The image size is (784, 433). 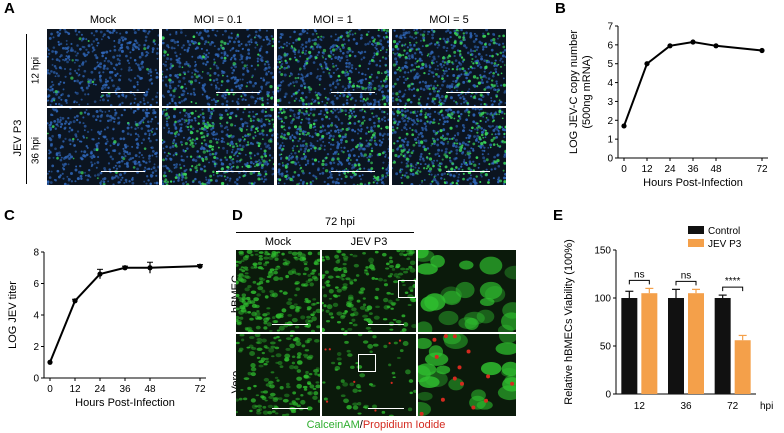 What do you see at coordinates (610, 83) in the screenshot?
I see `panel-b-y-tick-label: 4` at bounding box center [610, 83].